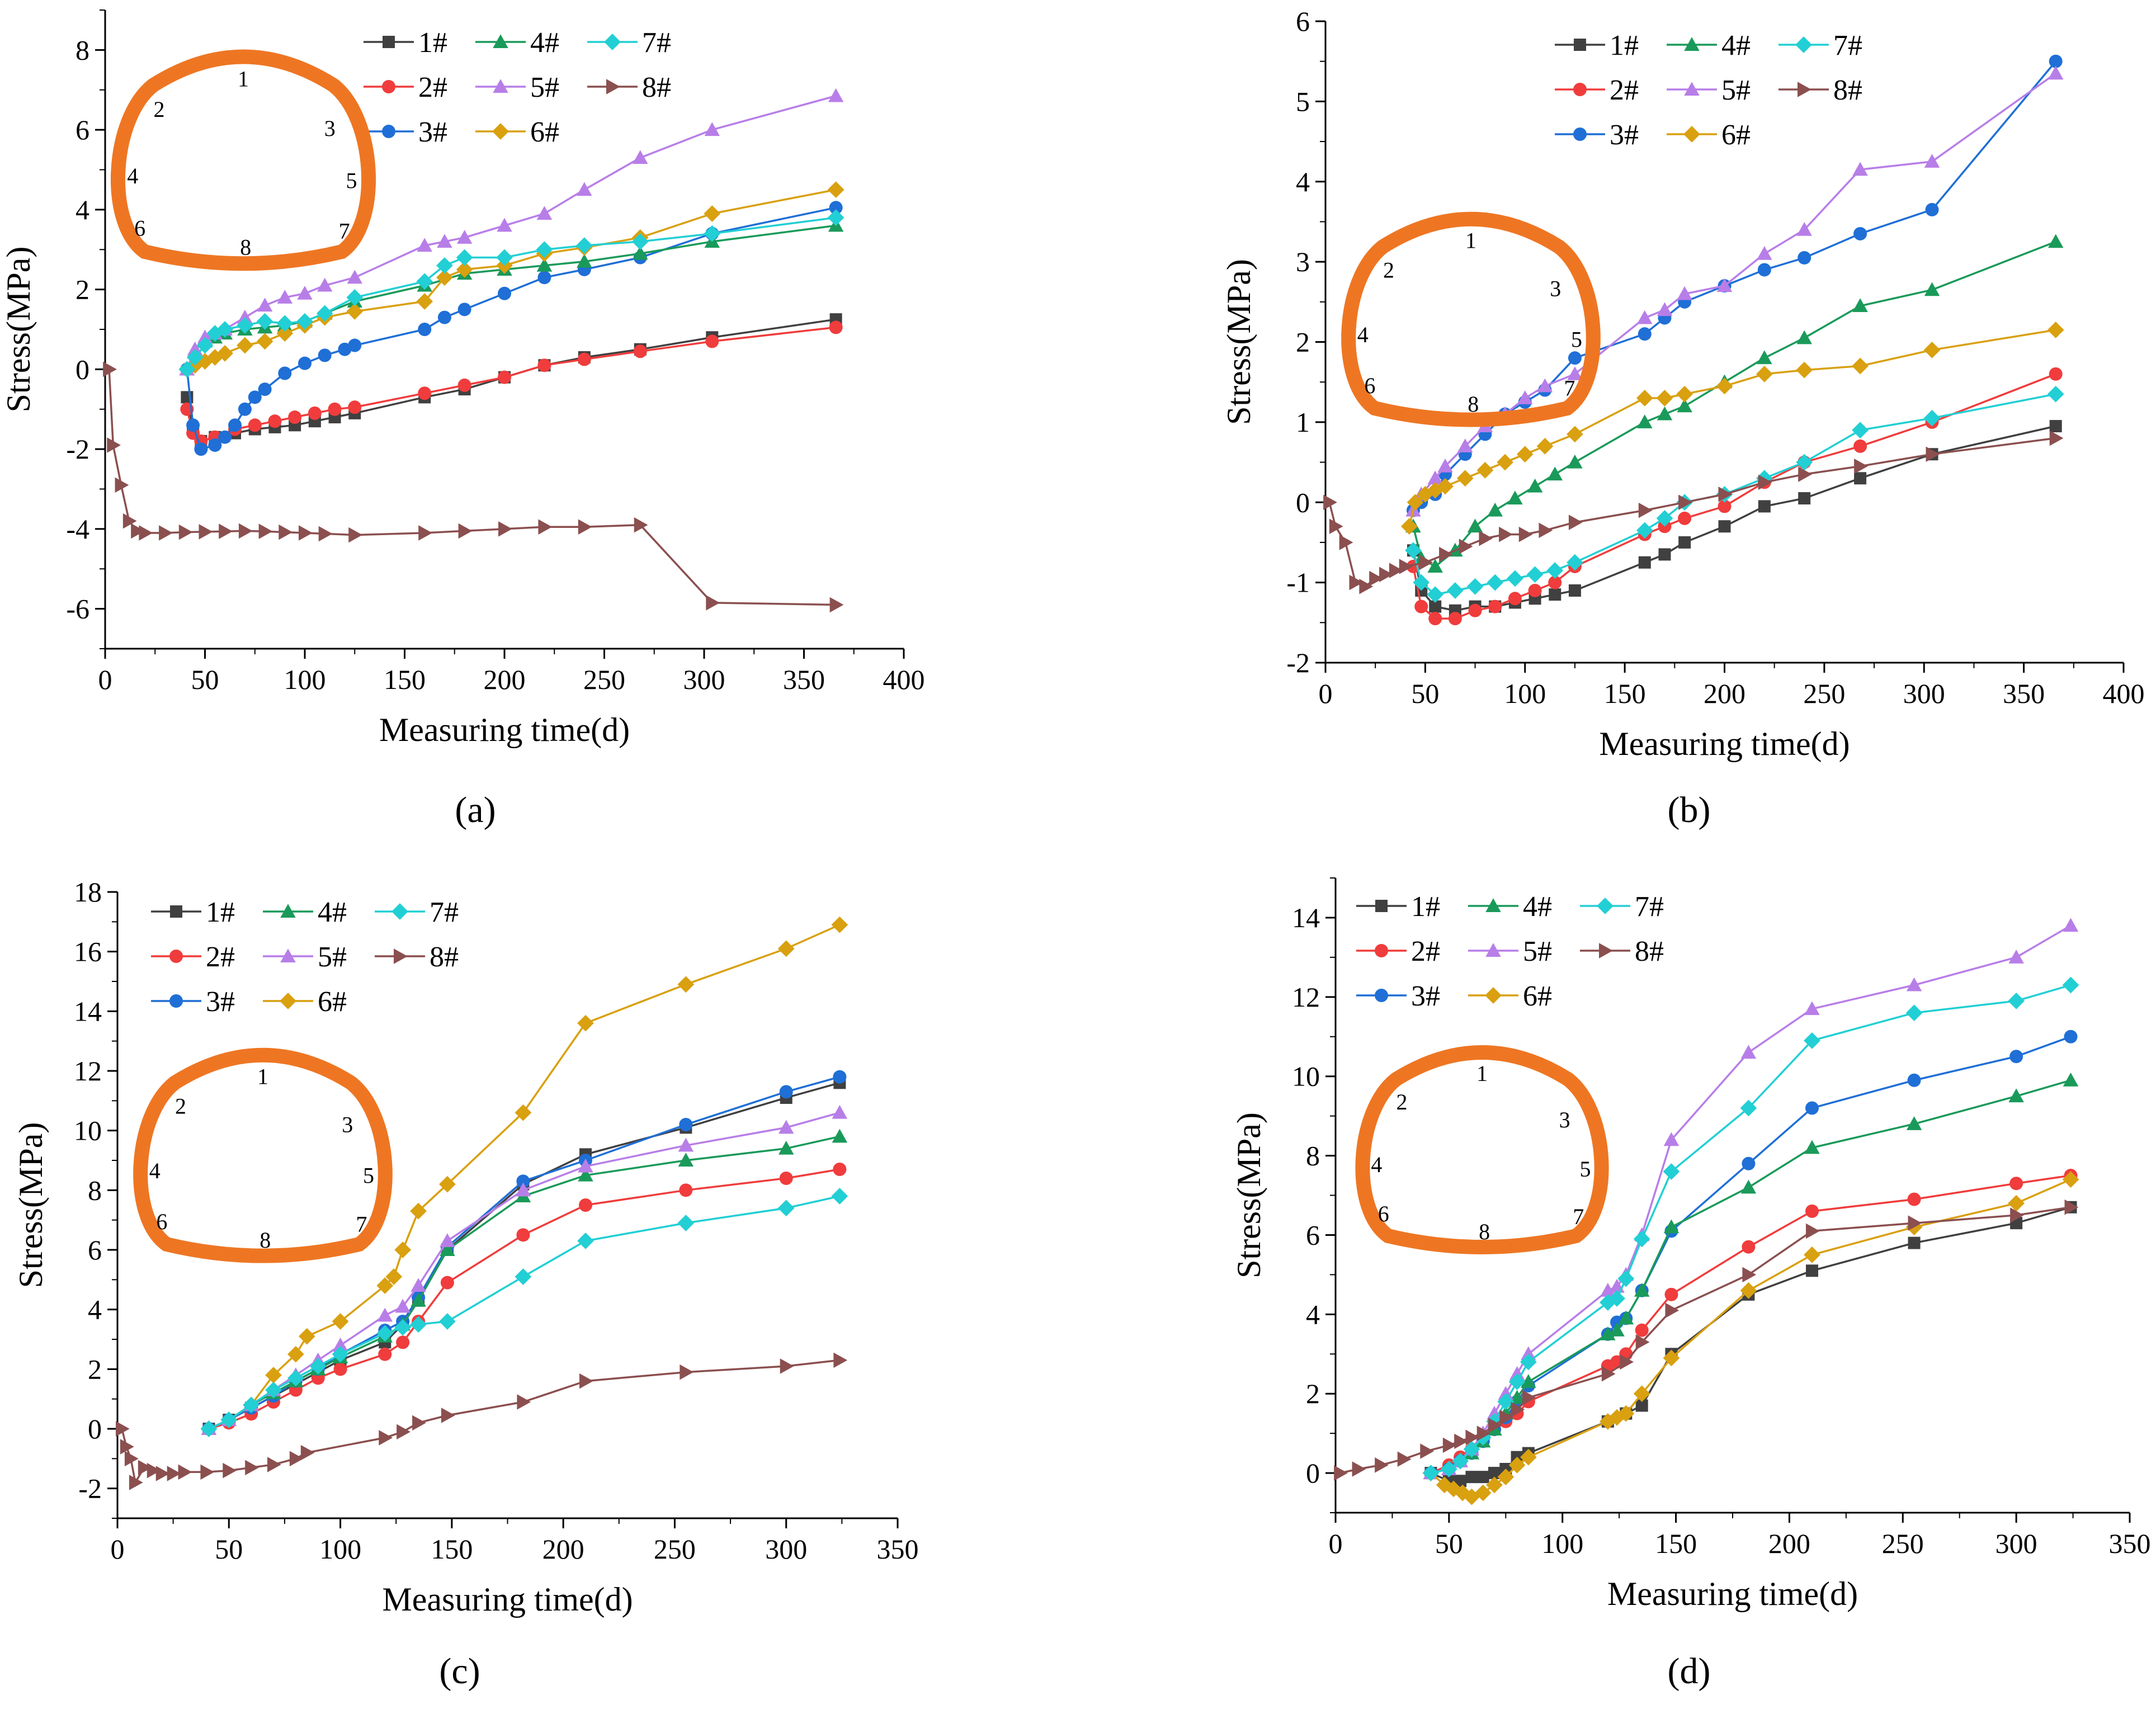  Describe the element at coordinates (1789, 1543) in the screenshot. I see `x-tick-label: 200` at that location.